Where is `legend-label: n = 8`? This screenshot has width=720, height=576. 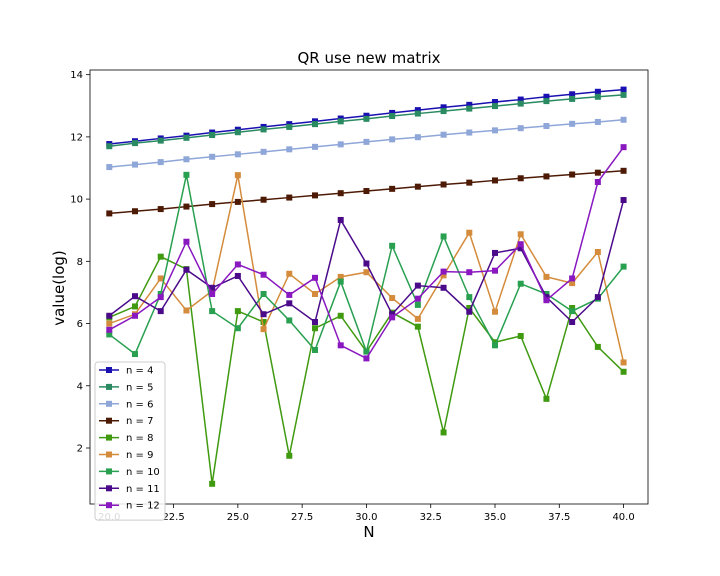 legend-label: n = 8 is located at coordinates (139, 438).